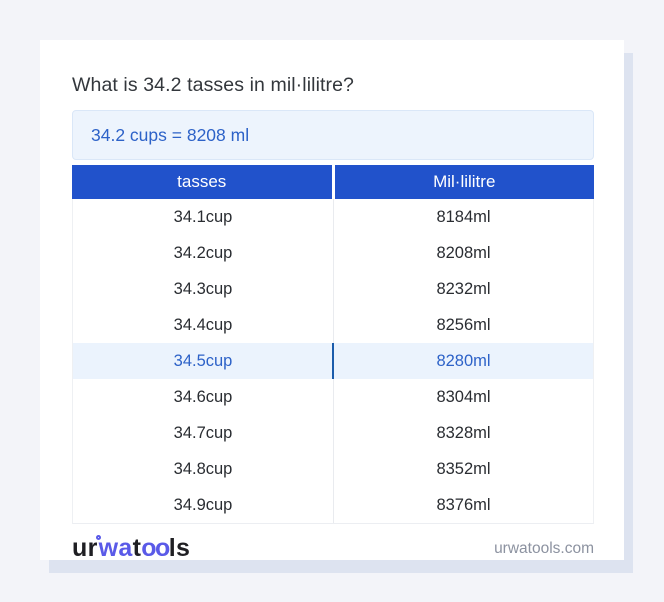 This screenshot has height=602, width=664. I want to click on column-header-tasses: tasses, so click(202, 182).